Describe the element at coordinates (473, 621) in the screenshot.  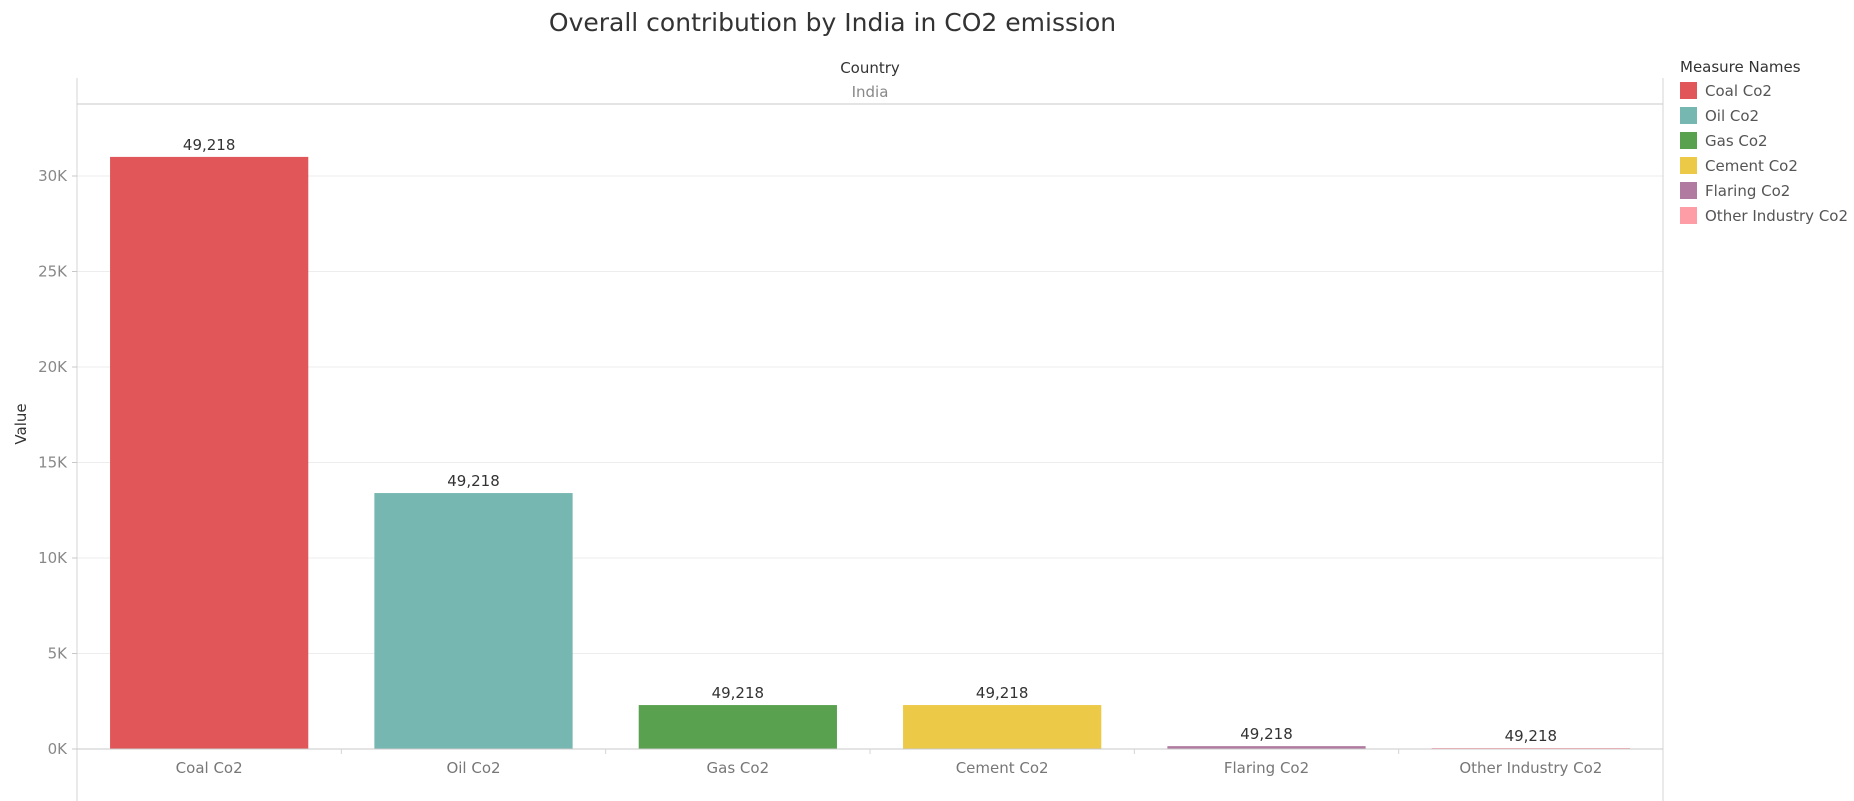
I see `bar-oil-co2` at that location.